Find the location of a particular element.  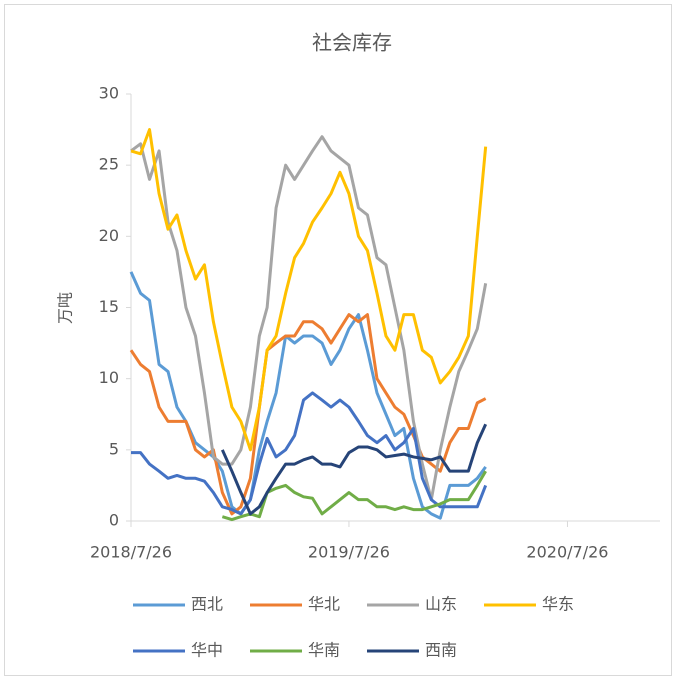

legend-label: 西南 is located at coordinates (441, 650).